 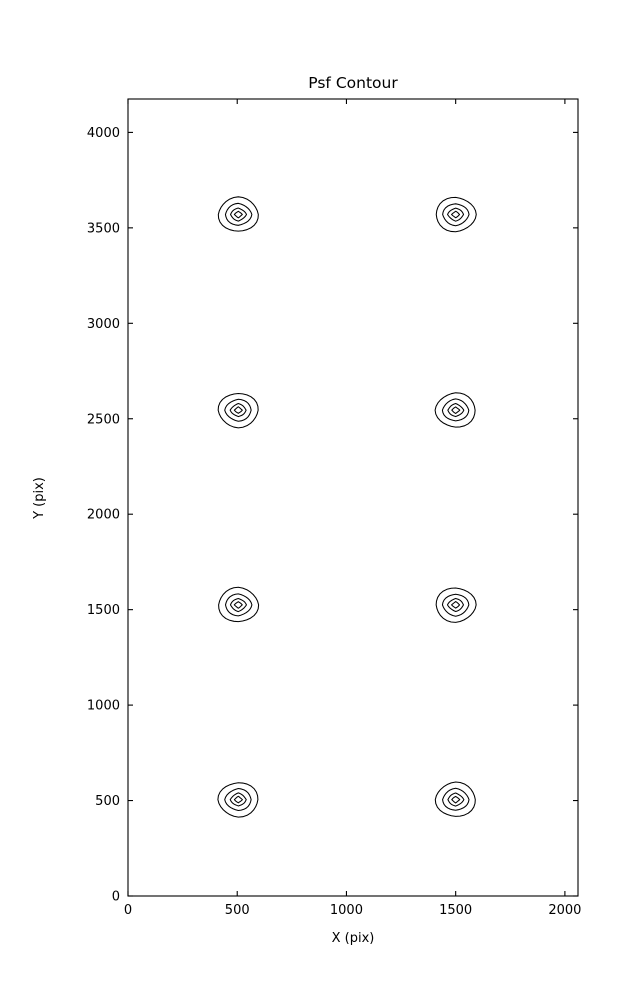 What do you see at coordinates (107, 801) in the screenshot?
I see `y-tick-label: 500` at bounding box center [107, 801].